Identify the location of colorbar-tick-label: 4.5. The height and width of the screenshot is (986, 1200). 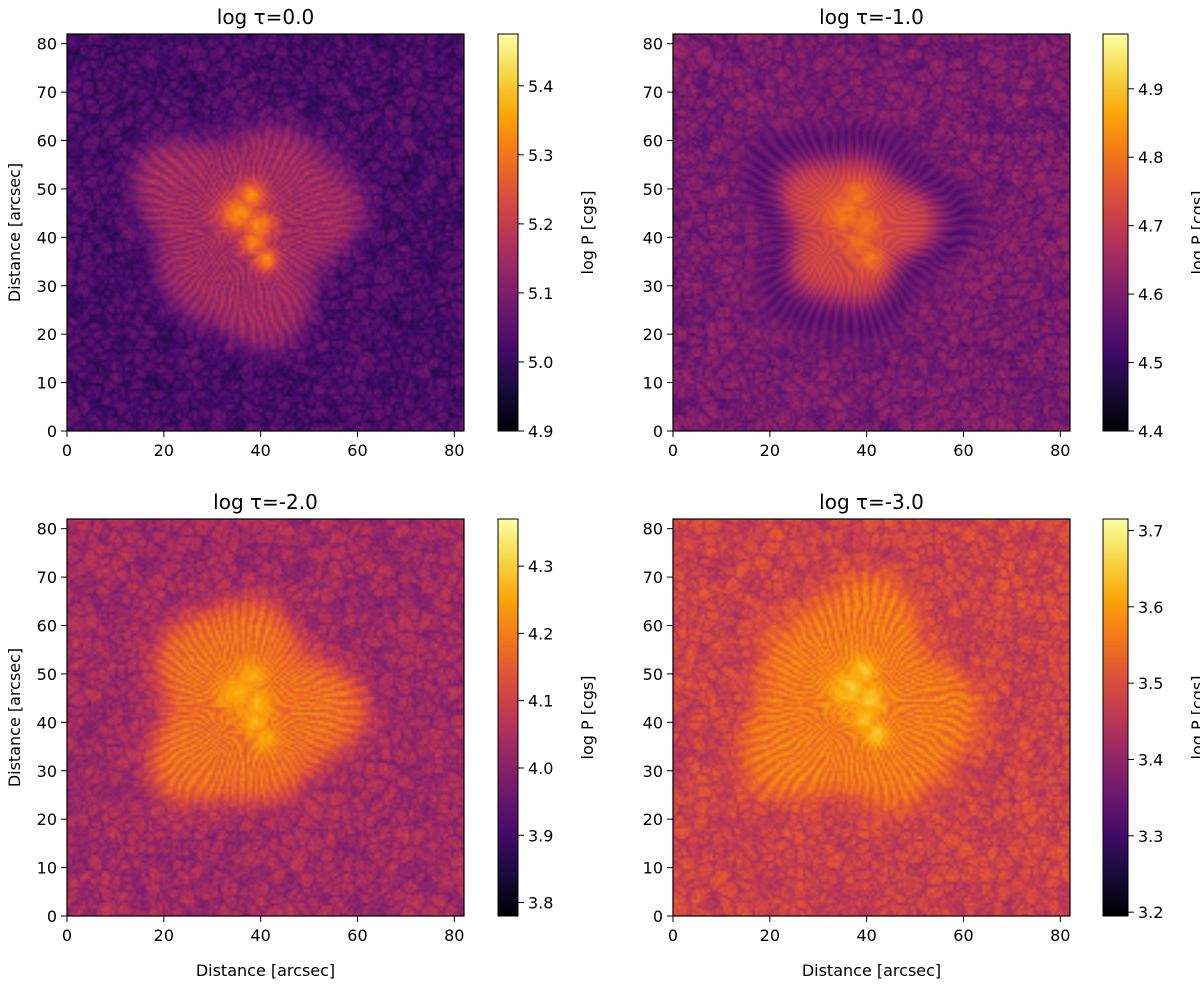
(1150, 363).